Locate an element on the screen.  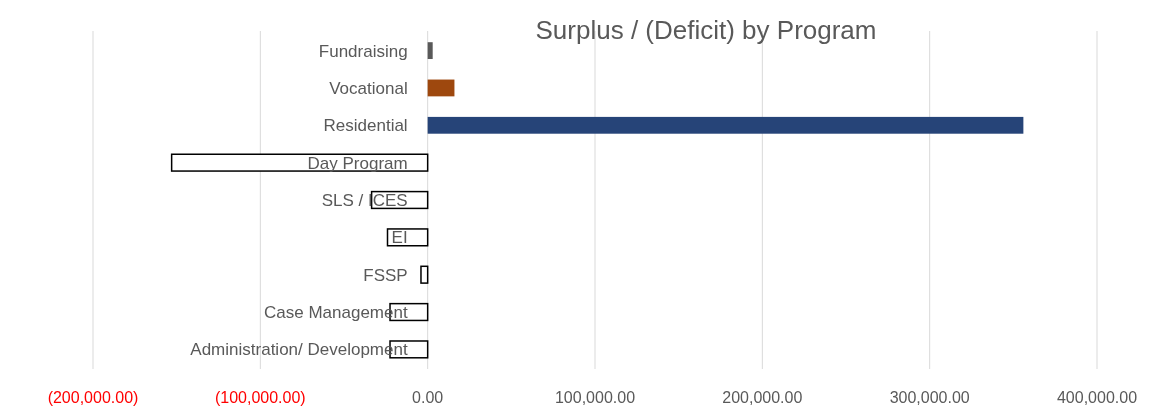
x-tick-label: (200,000.00) is located at coordinates (93, 397).